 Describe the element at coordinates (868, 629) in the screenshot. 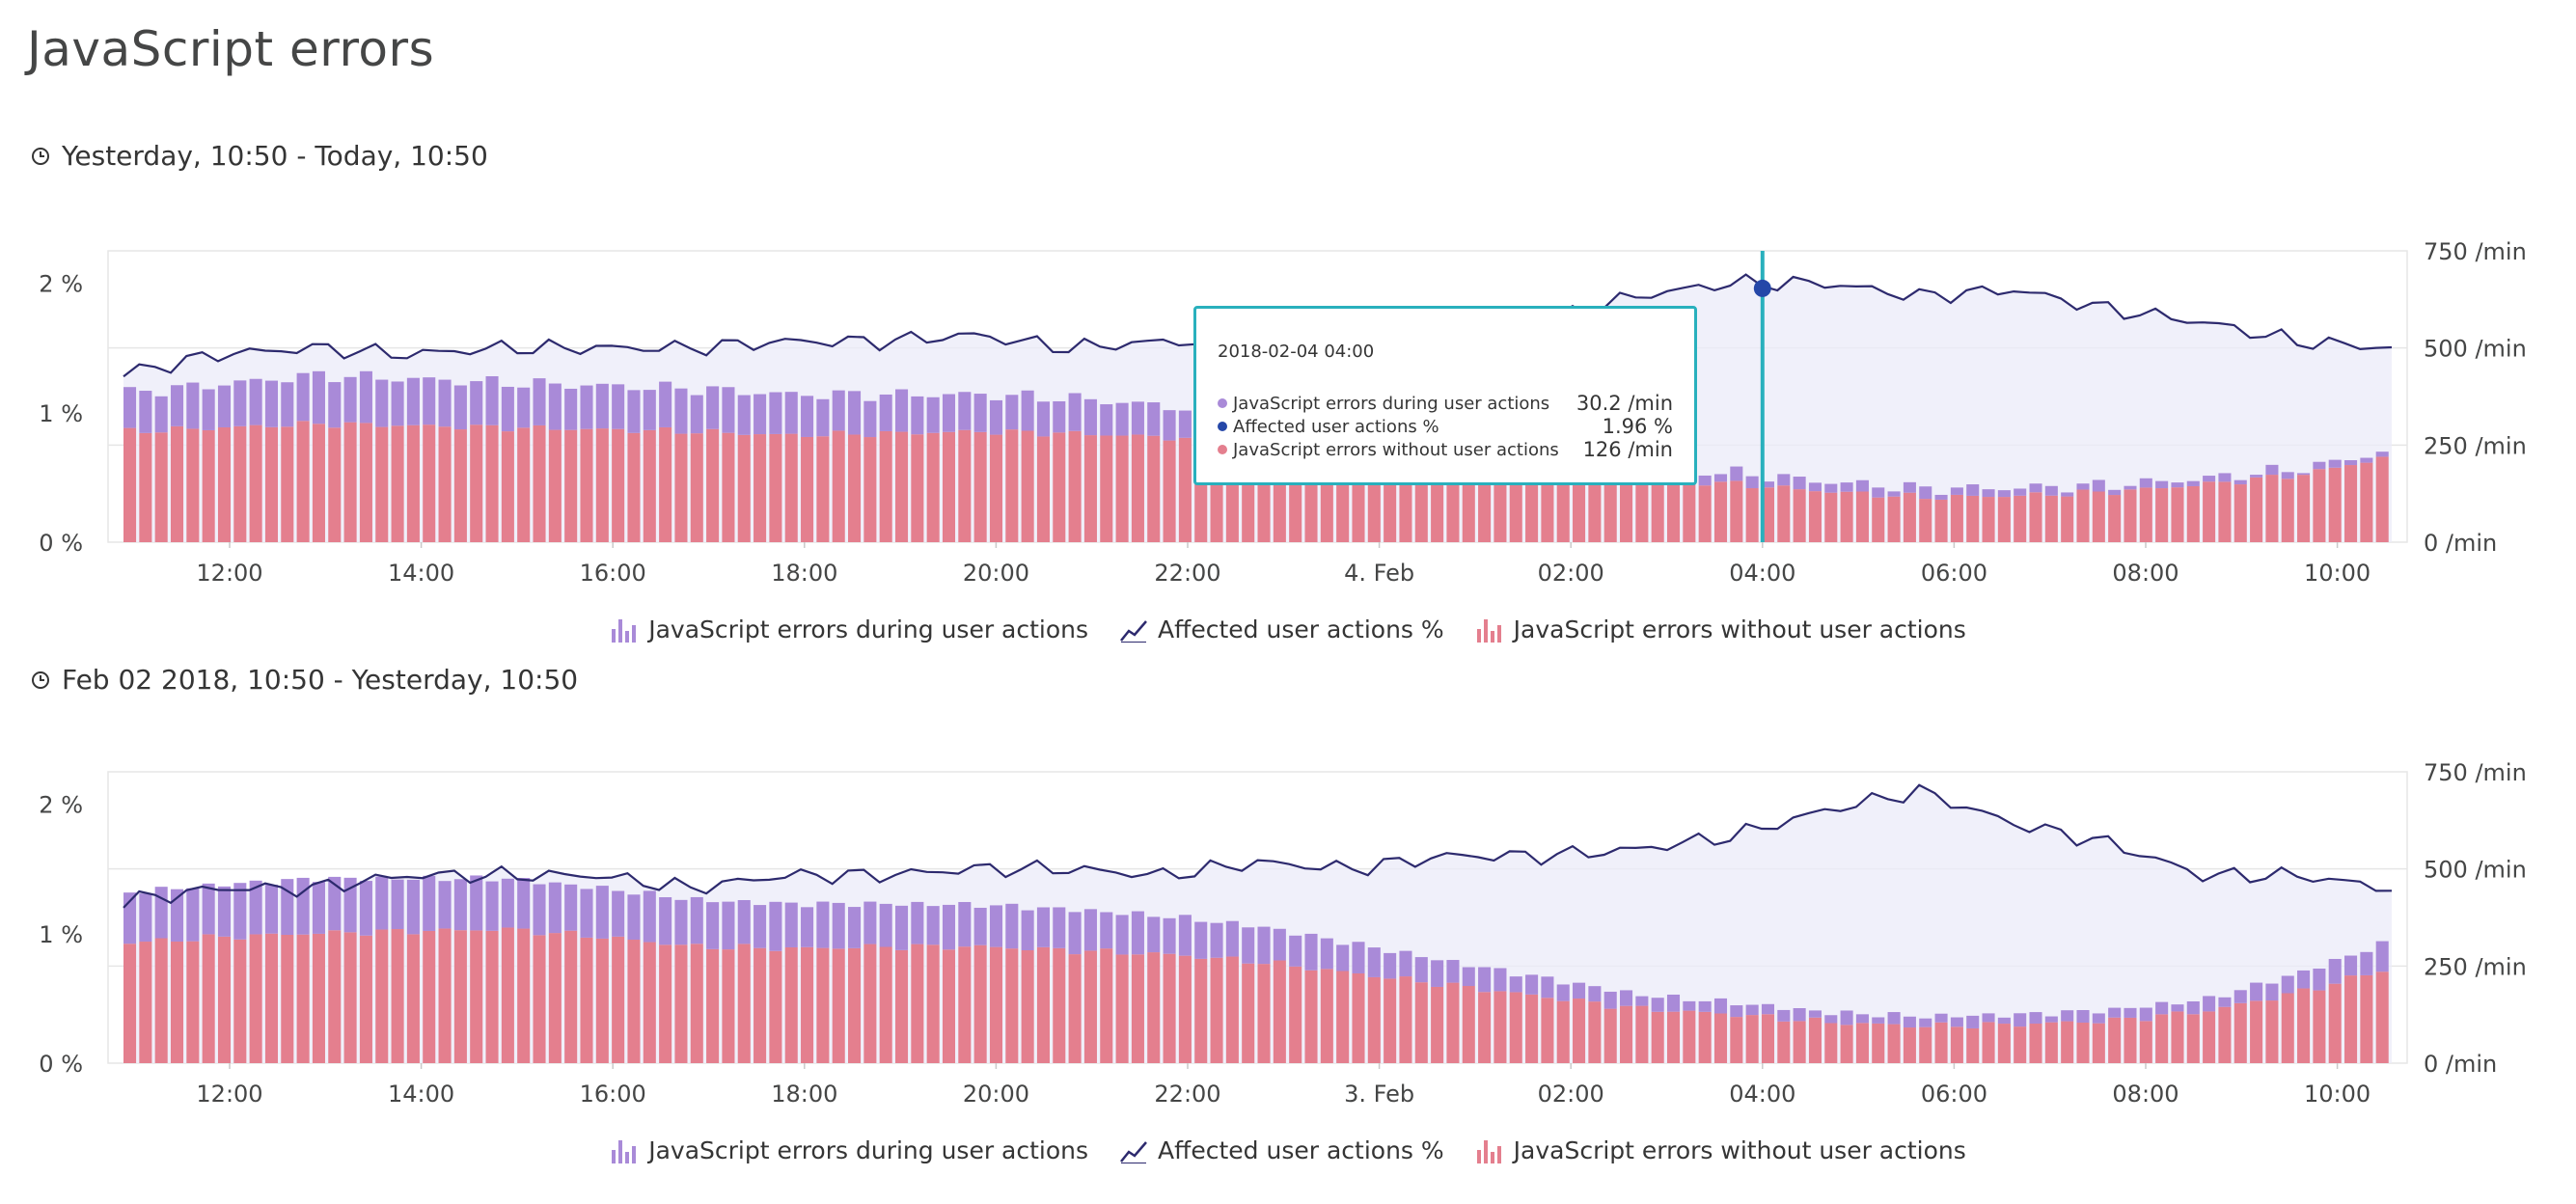

I see `legend-label: JavaScript errors during user actions` at that location.